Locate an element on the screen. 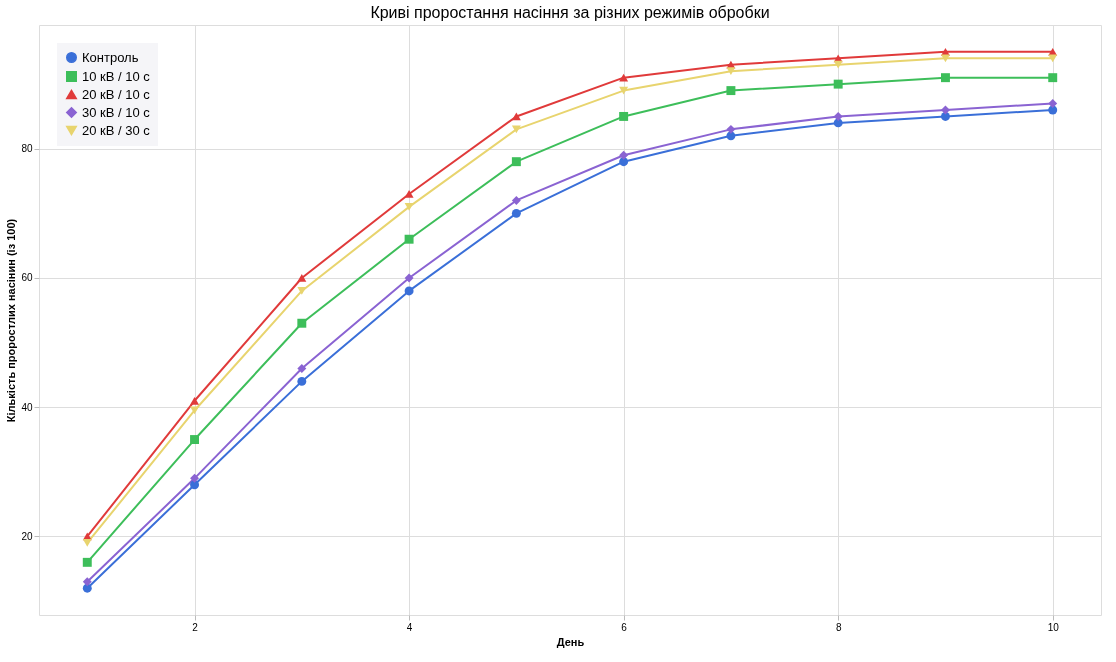 The width and height of the screenshot is (1116, 662). y-tick-label: 20 is located at coordinates (27, 536).